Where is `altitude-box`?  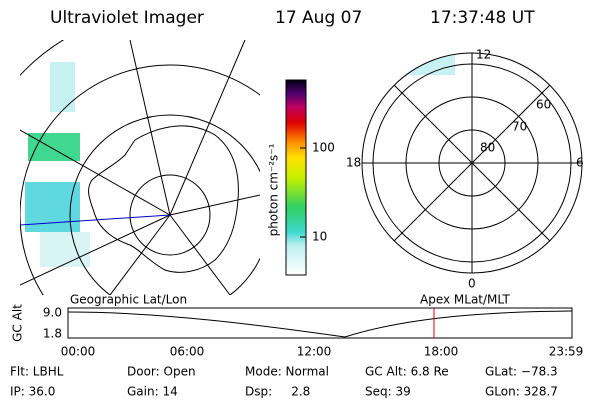
altitude-box is located at coordinates (320, 323).